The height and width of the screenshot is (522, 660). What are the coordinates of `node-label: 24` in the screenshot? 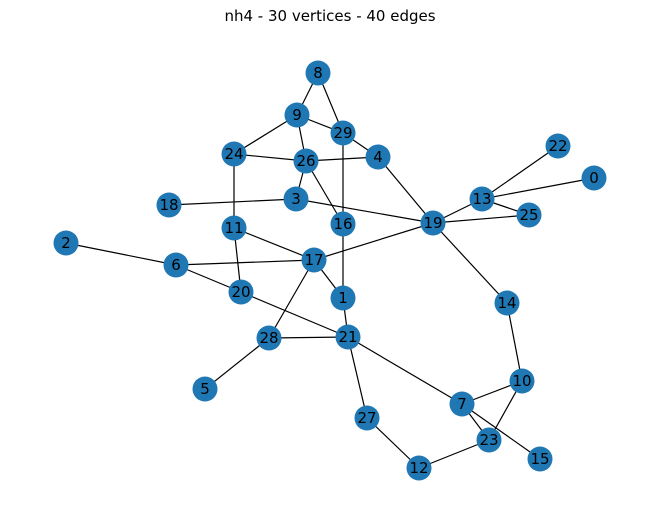 It's located at (233, 154).